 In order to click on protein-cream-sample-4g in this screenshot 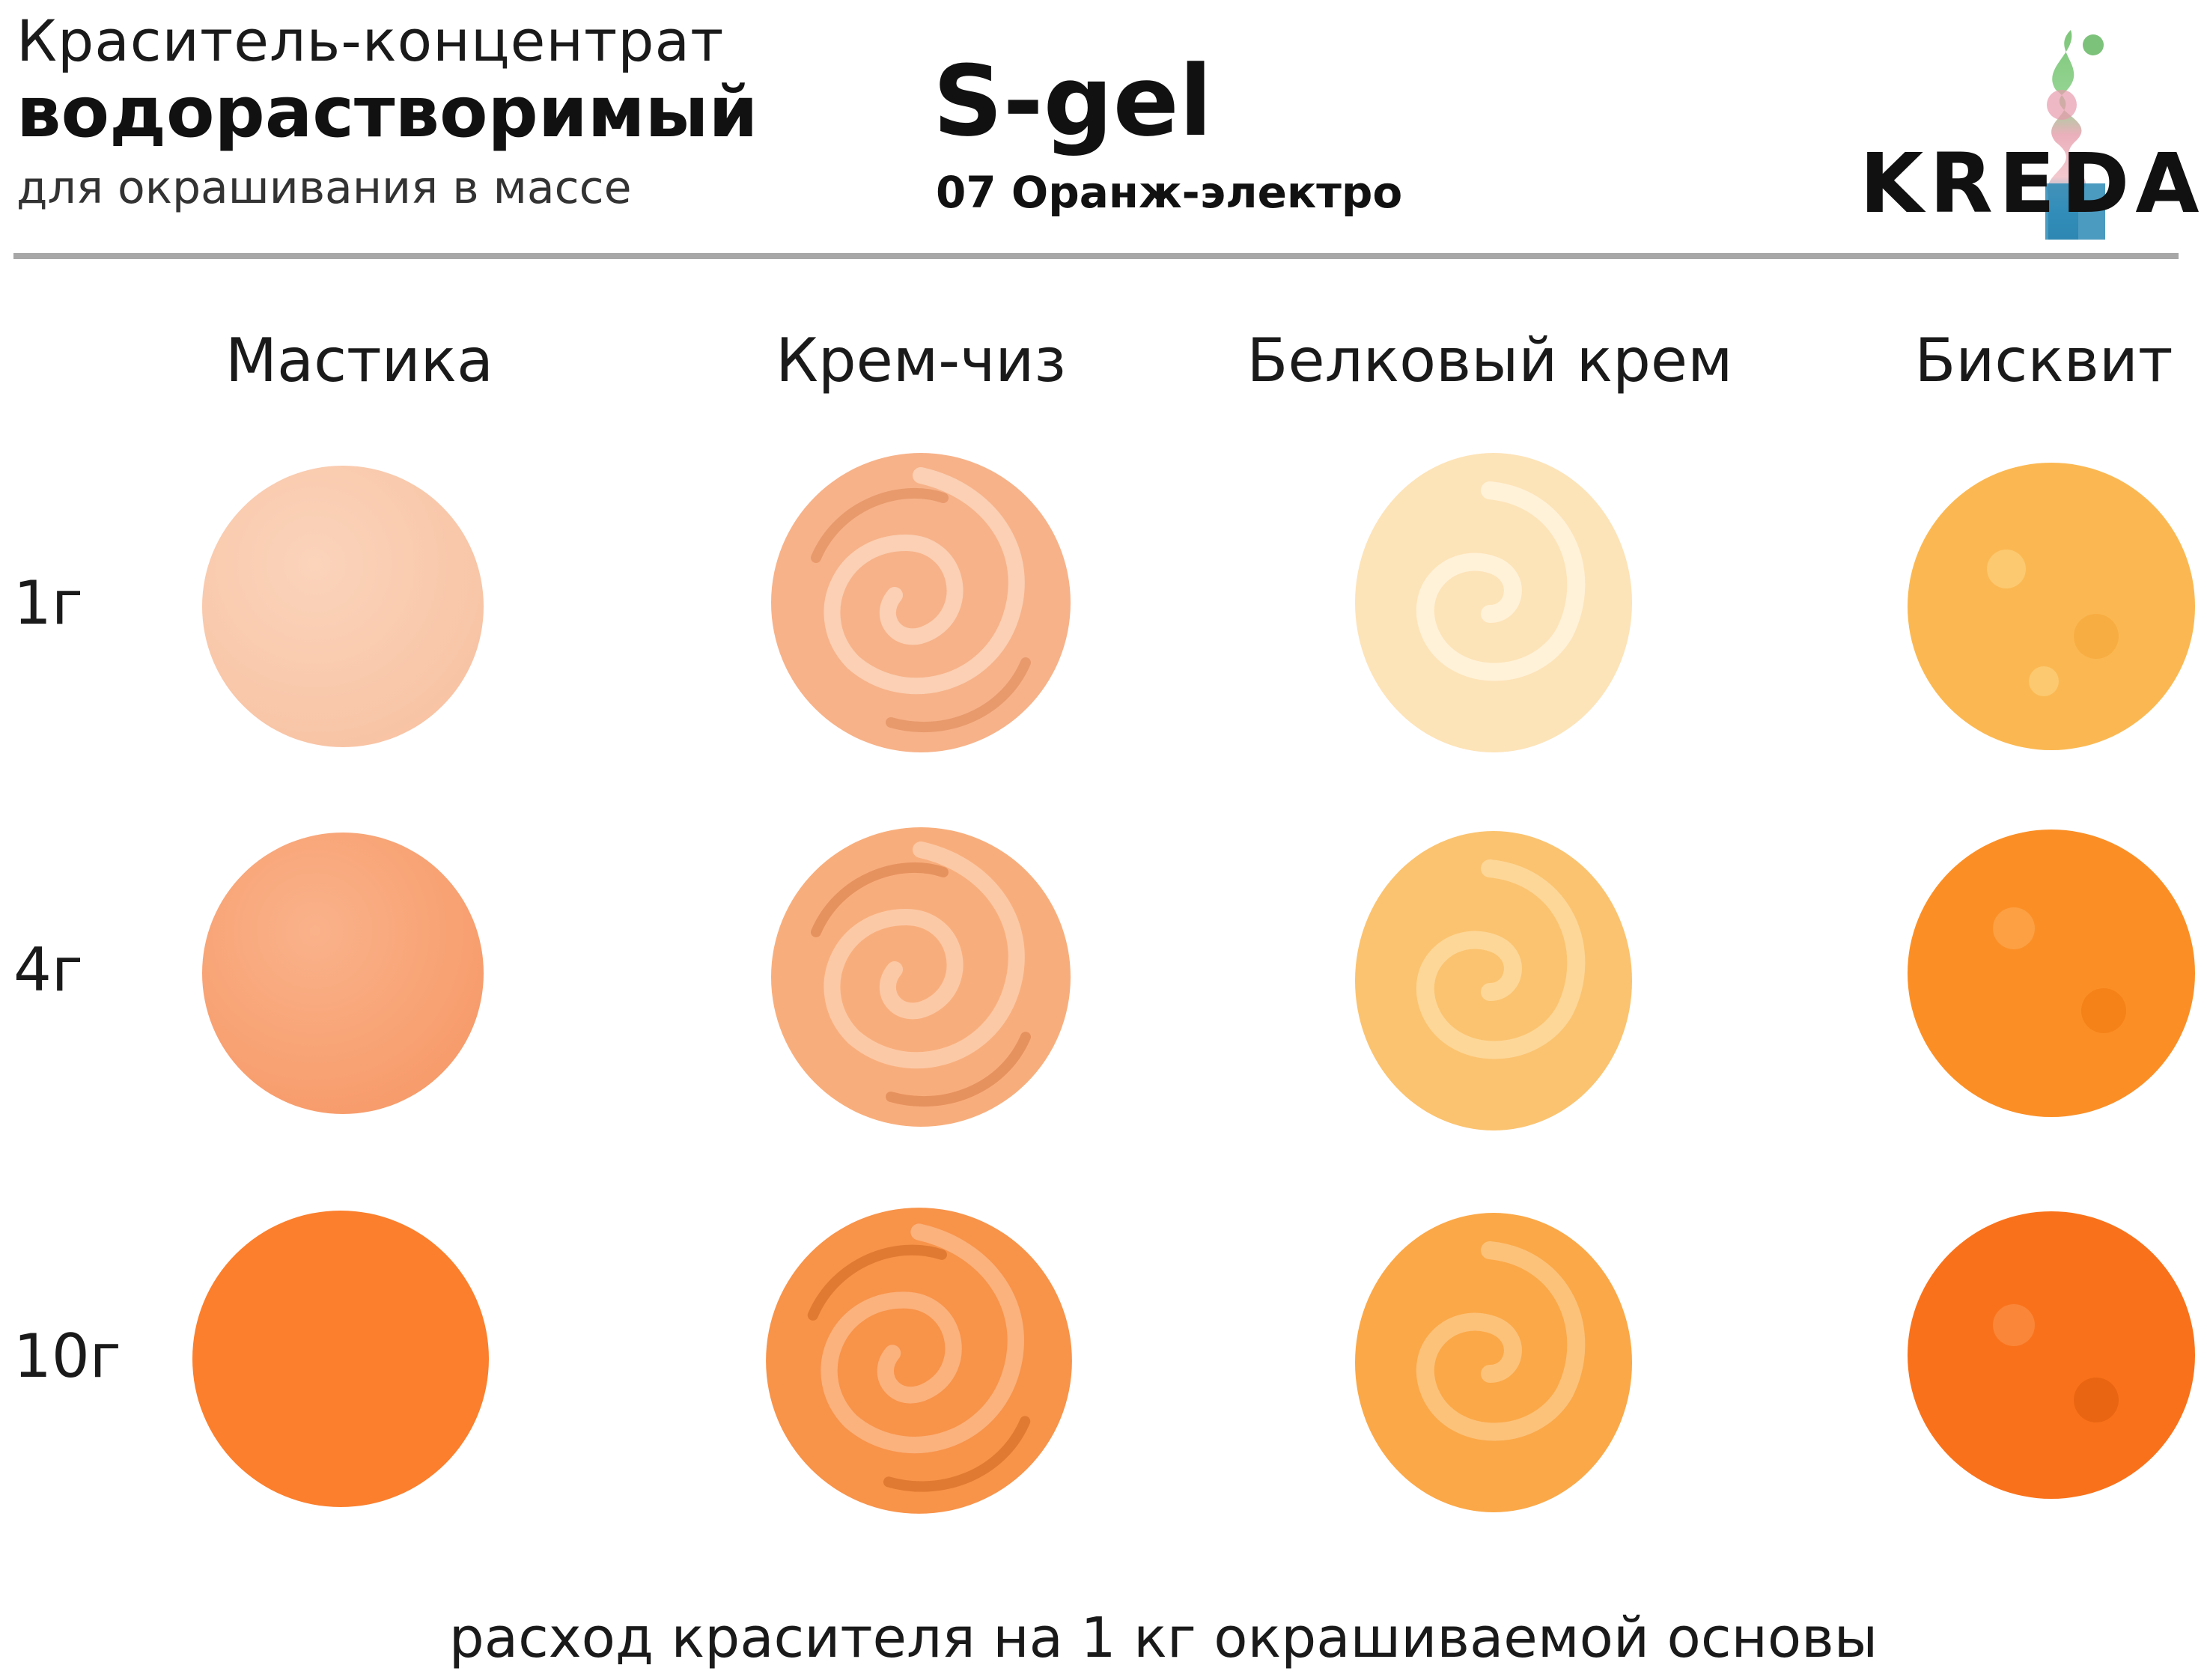, I will do `click(1497, 977)`.